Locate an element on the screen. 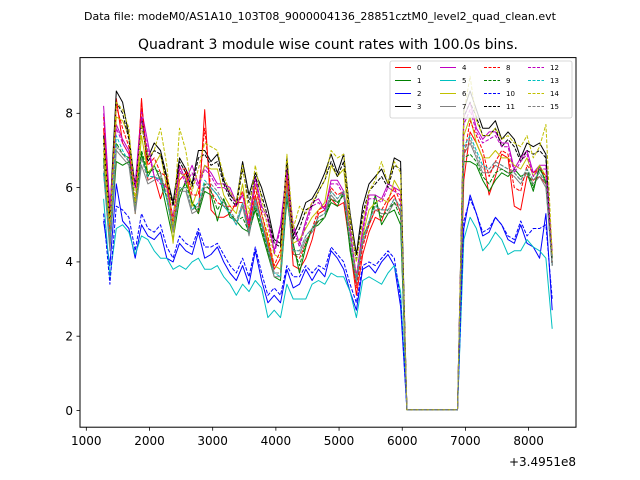 This screenshot has width=640, height=480. y-tick-label: 4 is located at coordinates (69, 262).